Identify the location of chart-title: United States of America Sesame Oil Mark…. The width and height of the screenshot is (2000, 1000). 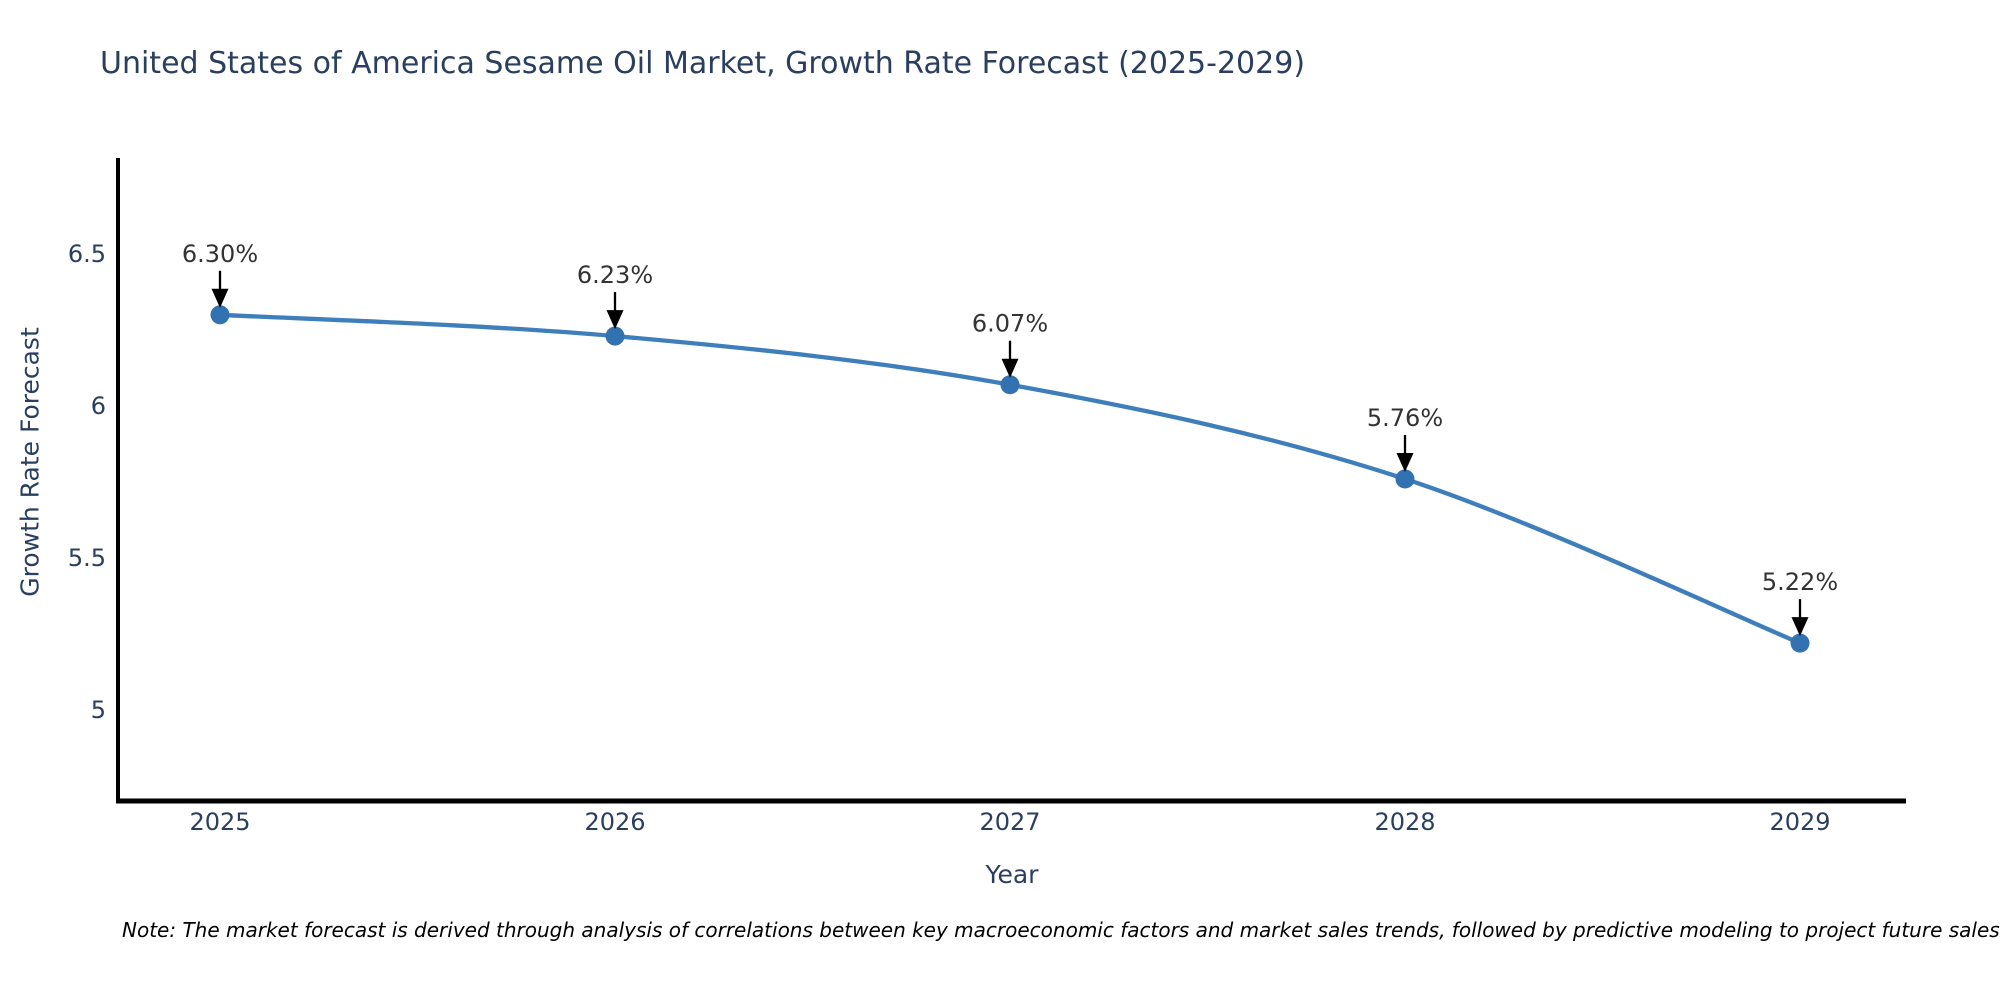
(703, 63).